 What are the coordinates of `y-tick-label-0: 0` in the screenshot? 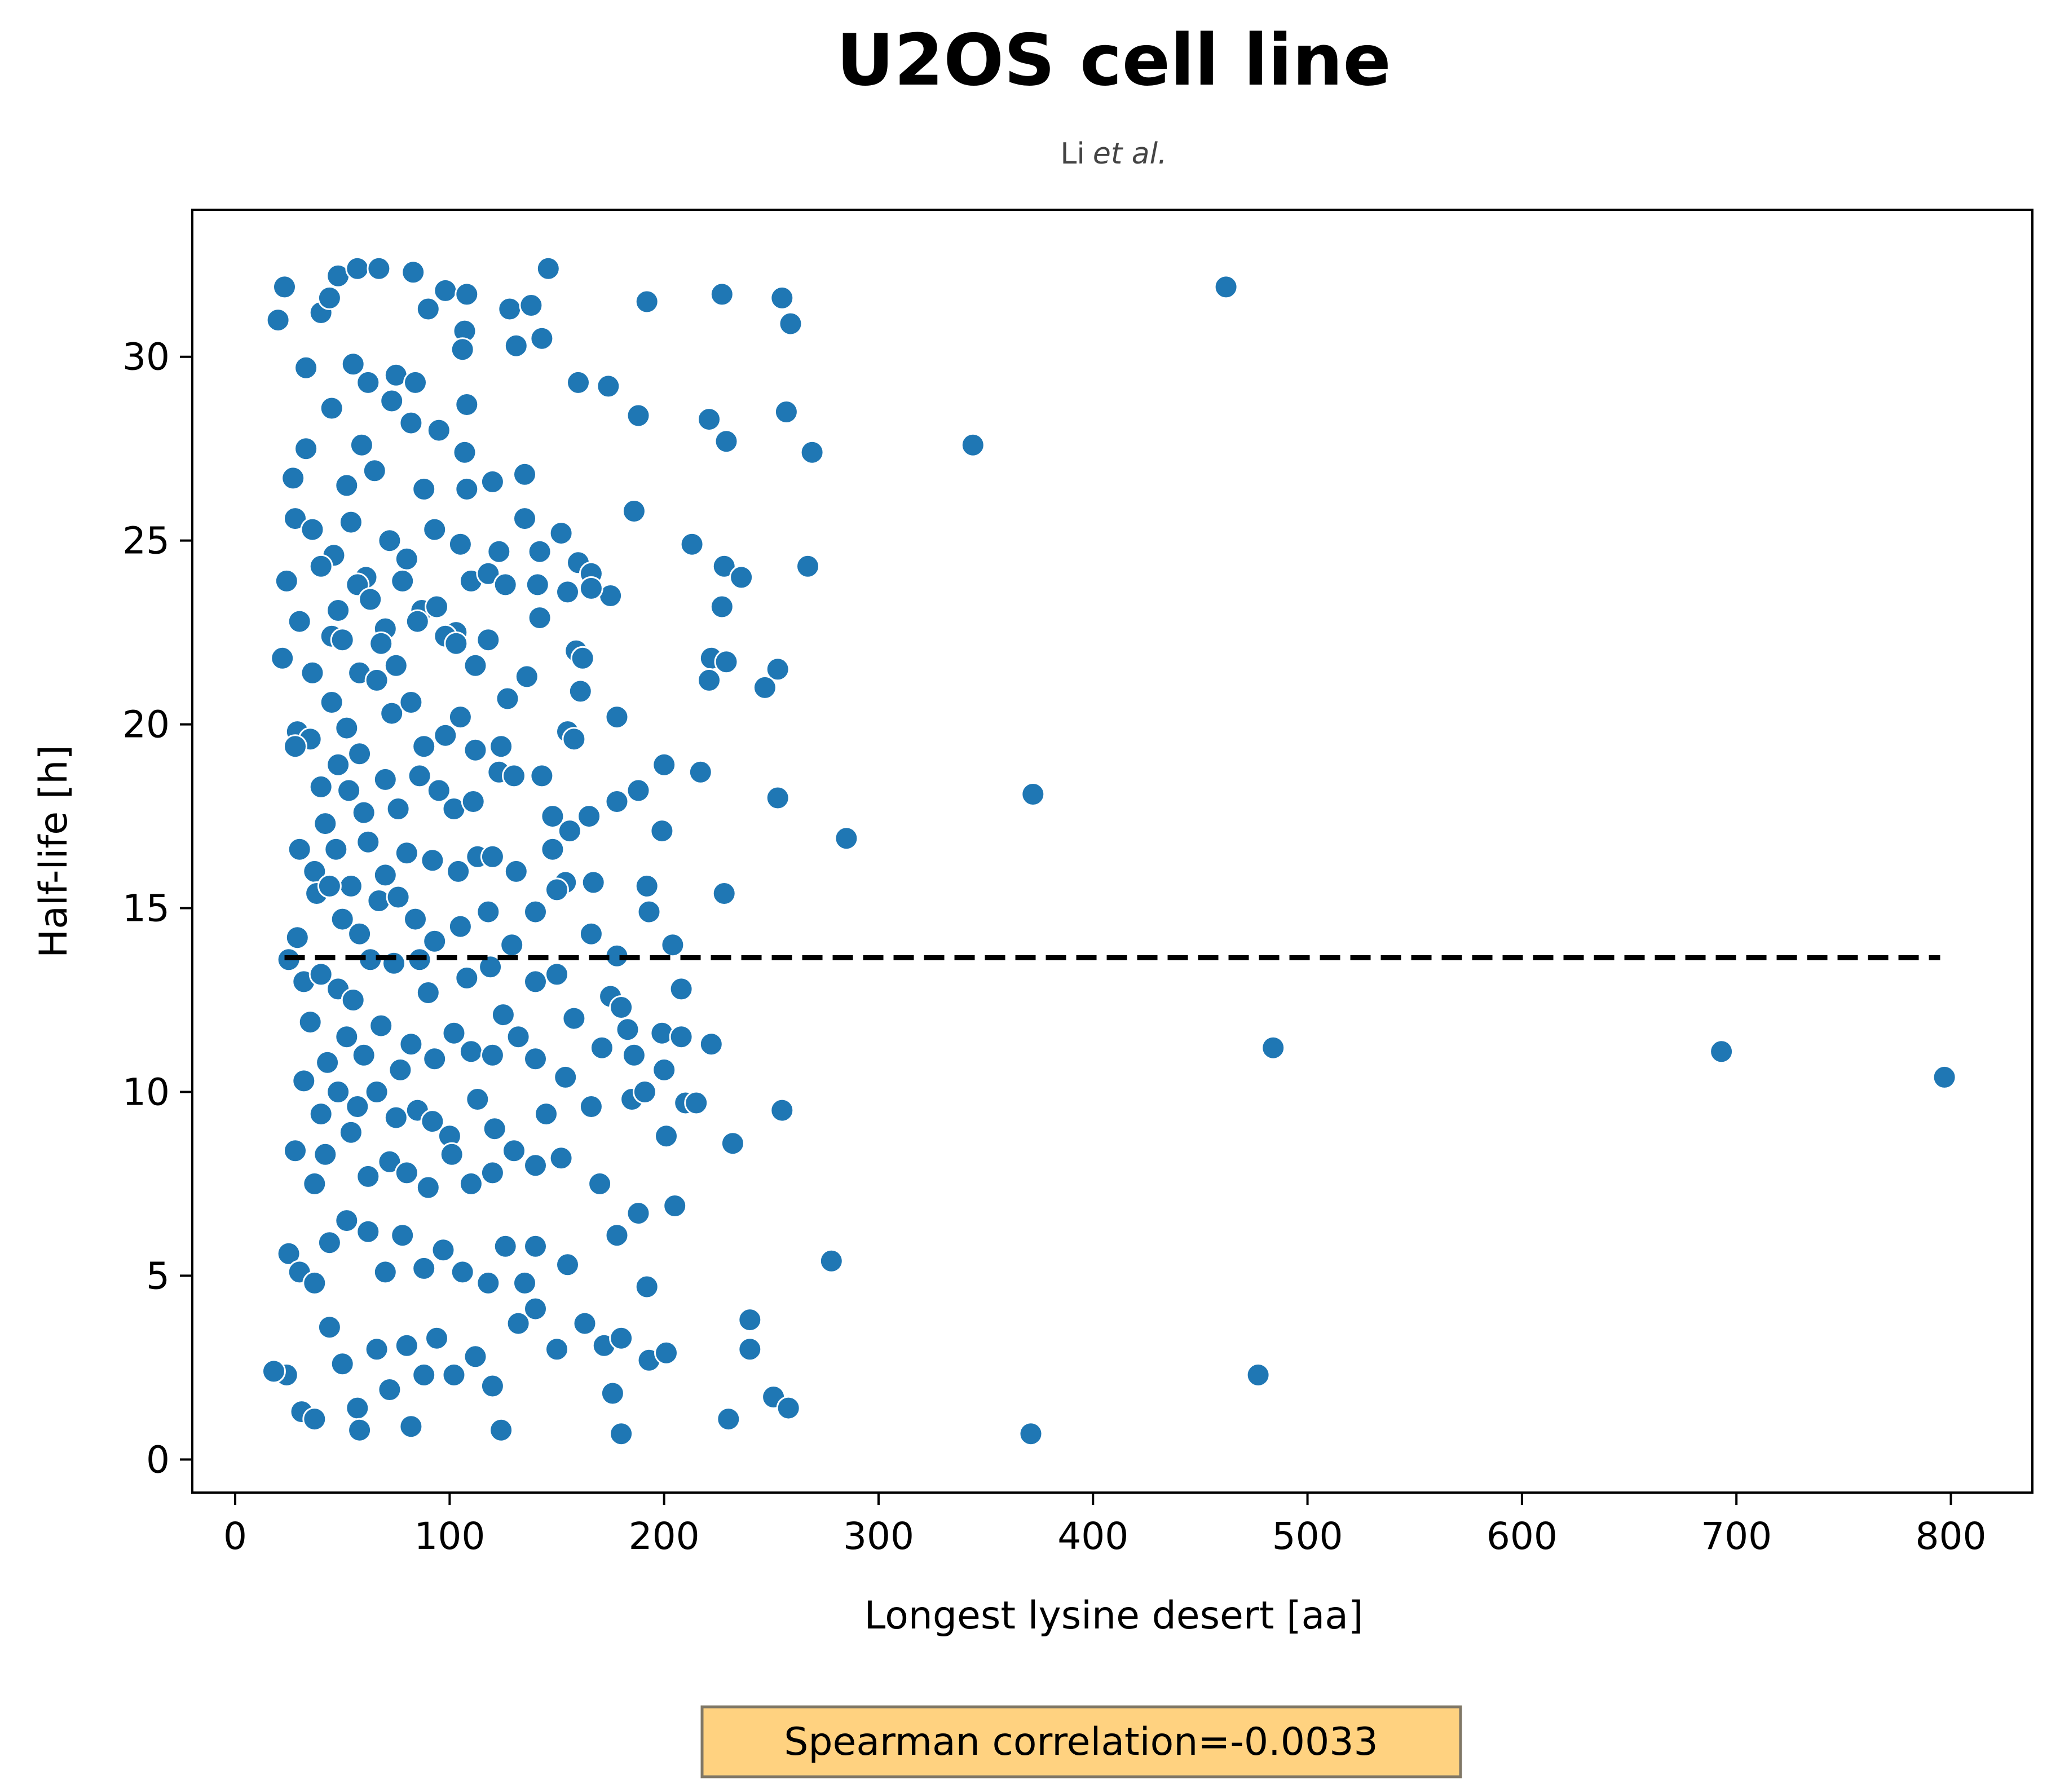 It's located at (158, 1460).